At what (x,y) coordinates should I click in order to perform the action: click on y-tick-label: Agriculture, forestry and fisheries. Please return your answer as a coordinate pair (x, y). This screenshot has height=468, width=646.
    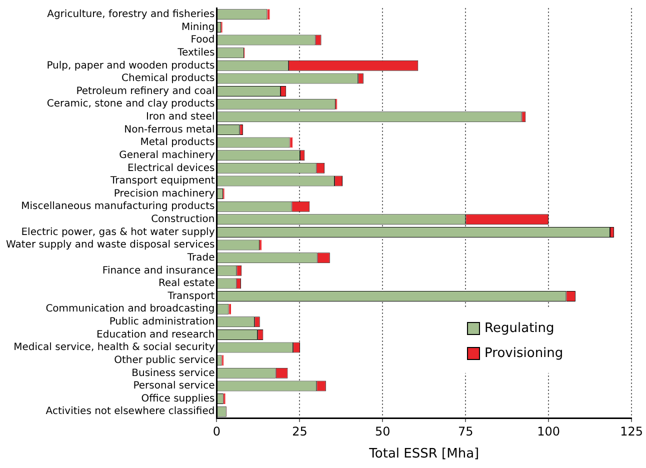
    Looking at the image, I should click on (131, 14).